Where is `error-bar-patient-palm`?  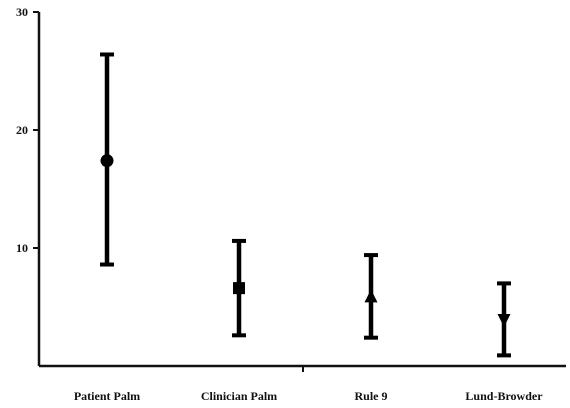 error-bar-patient-palm is located at coordinates (107, 159).